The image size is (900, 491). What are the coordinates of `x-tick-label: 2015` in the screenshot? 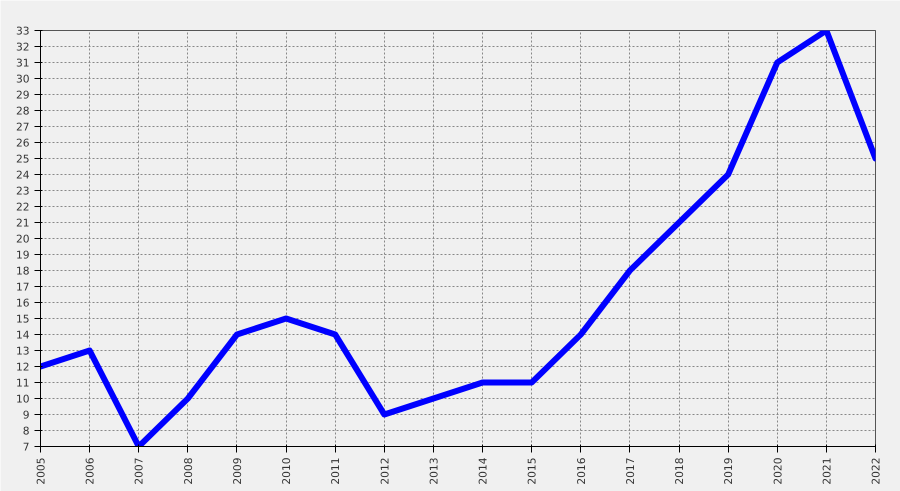 It's located at (532, 471).